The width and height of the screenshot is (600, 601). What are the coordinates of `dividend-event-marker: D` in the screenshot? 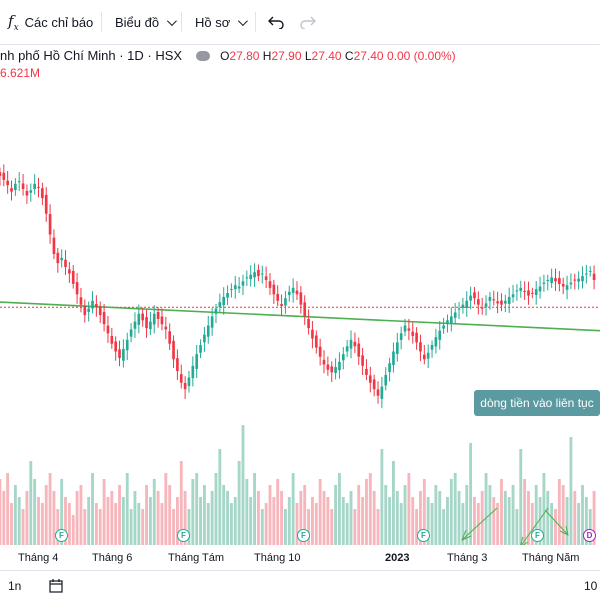 It's located at (589, 535).